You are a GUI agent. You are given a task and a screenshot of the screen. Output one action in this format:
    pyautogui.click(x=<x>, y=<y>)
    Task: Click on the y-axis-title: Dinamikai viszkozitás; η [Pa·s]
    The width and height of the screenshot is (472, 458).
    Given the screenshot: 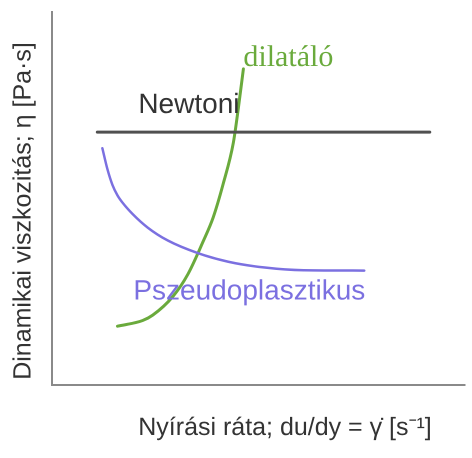 What is the action you would take?
    pyautogui.click(x=23, y=211)
    